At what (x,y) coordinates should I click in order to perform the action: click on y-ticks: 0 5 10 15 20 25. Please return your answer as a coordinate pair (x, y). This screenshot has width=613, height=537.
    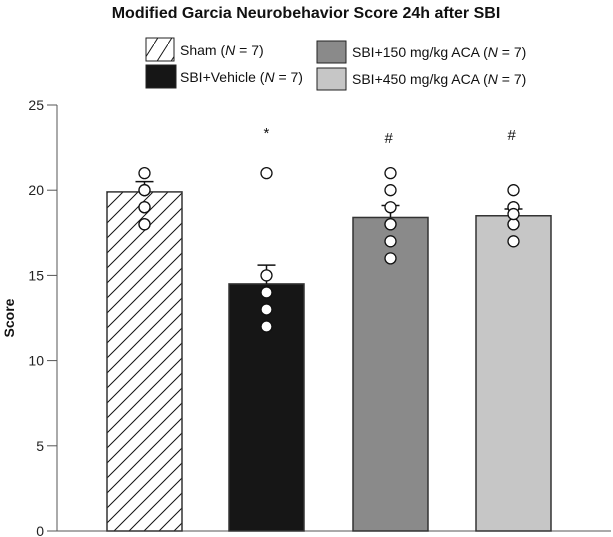
    Looking at the image, I should click on (42, 317).